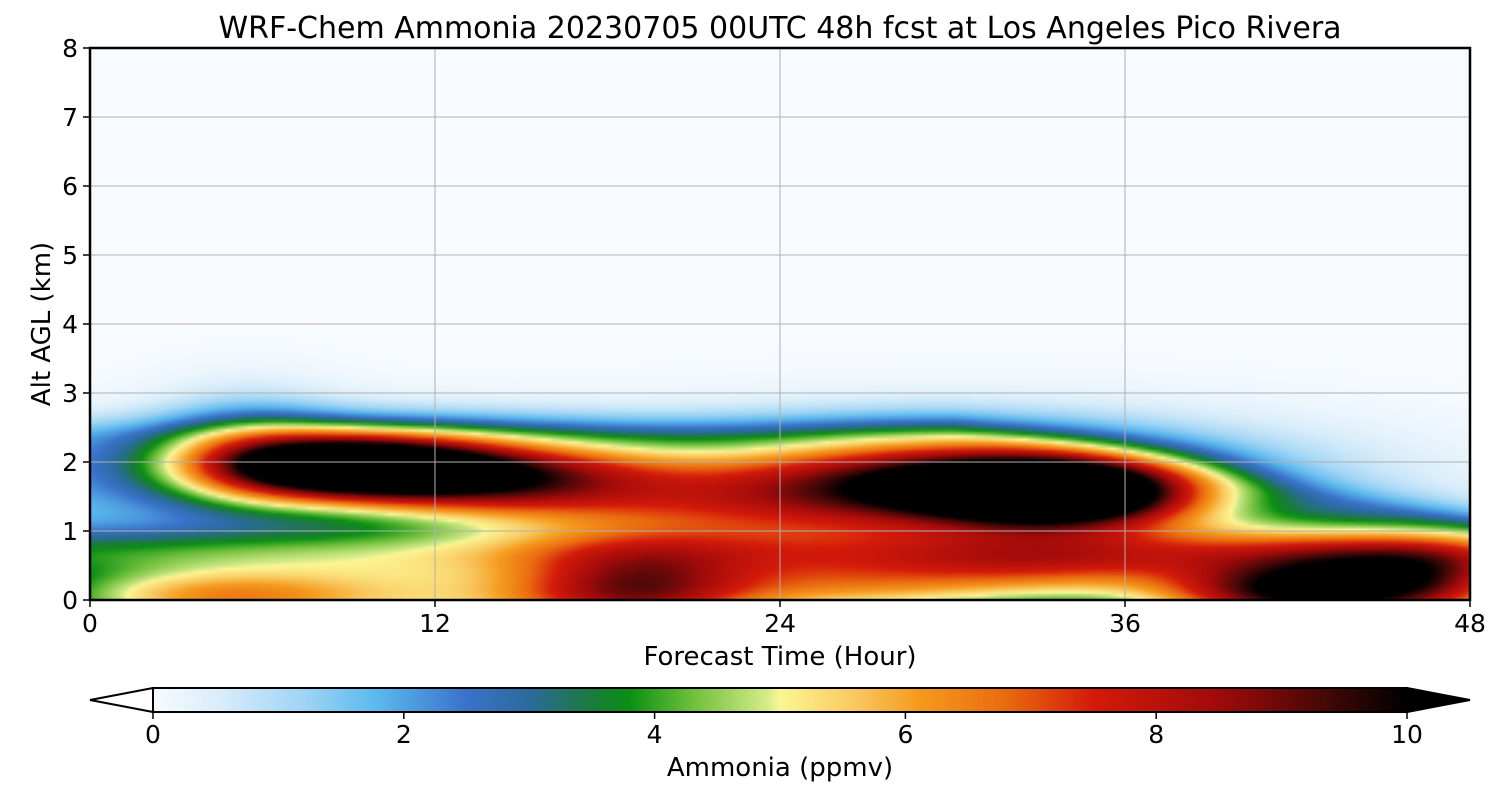 This screenshot has width=1500, height=800. Describe the element at coordinates (1438, 700) in the screenshot. I see `colorbar-extend-high` at that location.